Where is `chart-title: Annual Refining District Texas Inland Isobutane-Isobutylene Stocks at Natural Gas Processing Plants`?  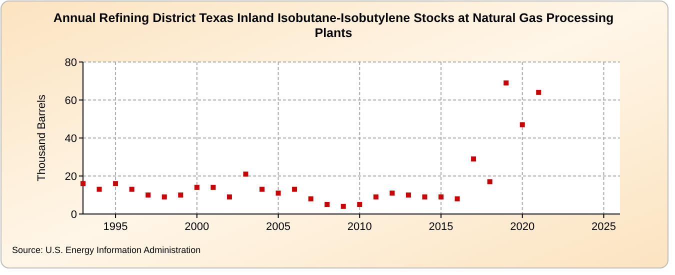 chart-title: Annual Refining District Texas Inland Isobutane-Isobutylene Stocks at Natural Gas Processing Plants is located at coordinates (333, 25).